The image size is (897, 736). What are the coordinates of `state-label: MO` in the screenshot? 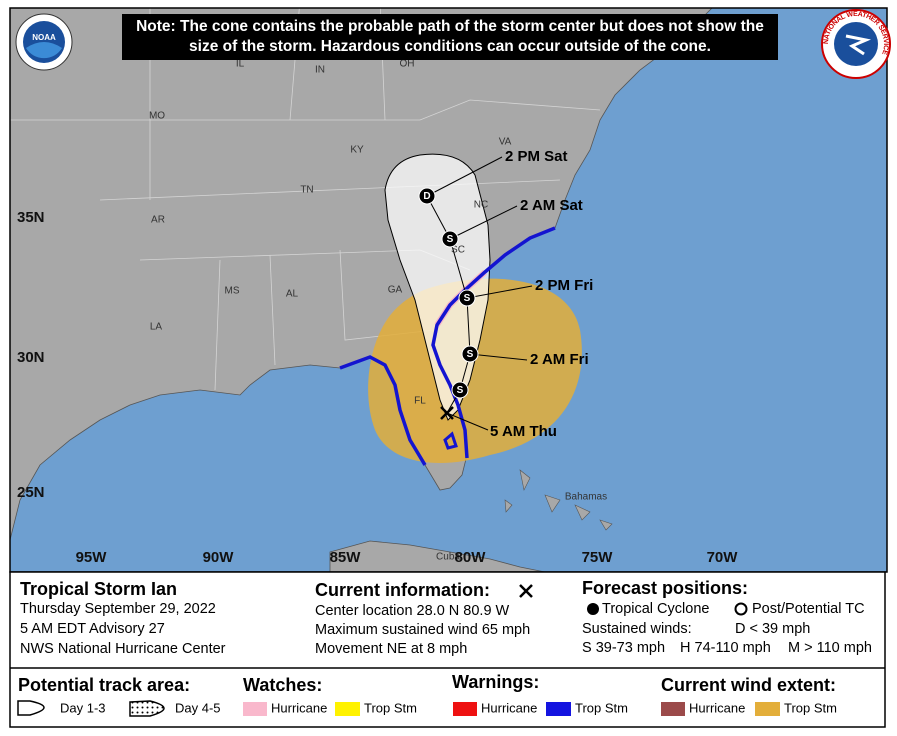 It's located at (157, 116).